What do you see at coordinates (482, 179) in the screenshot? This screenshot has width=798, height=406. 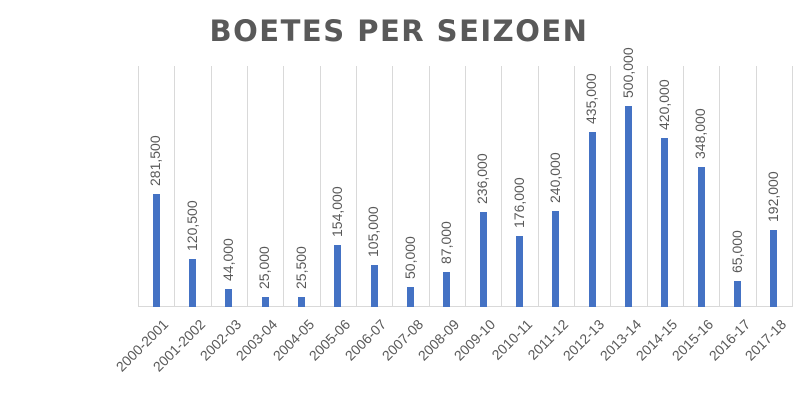 I see `data-label: 236,000` at bounding box center [482, 179].